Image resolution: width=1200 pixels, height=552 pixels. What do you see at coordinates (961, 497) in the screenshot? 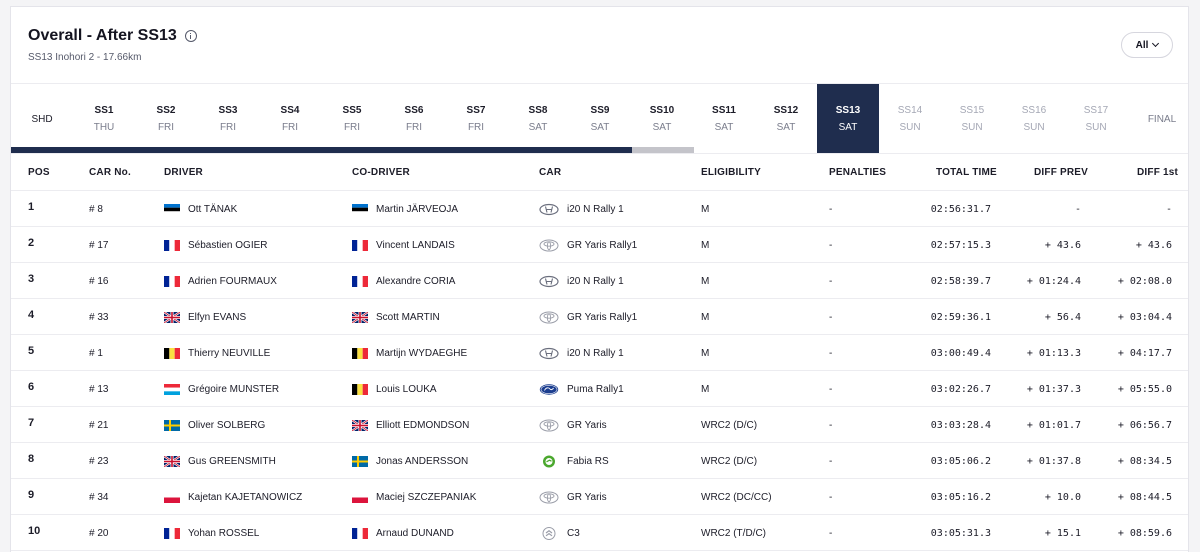
I see `row-total-time: 03:05:16.2` at bounding box center [961, 497].